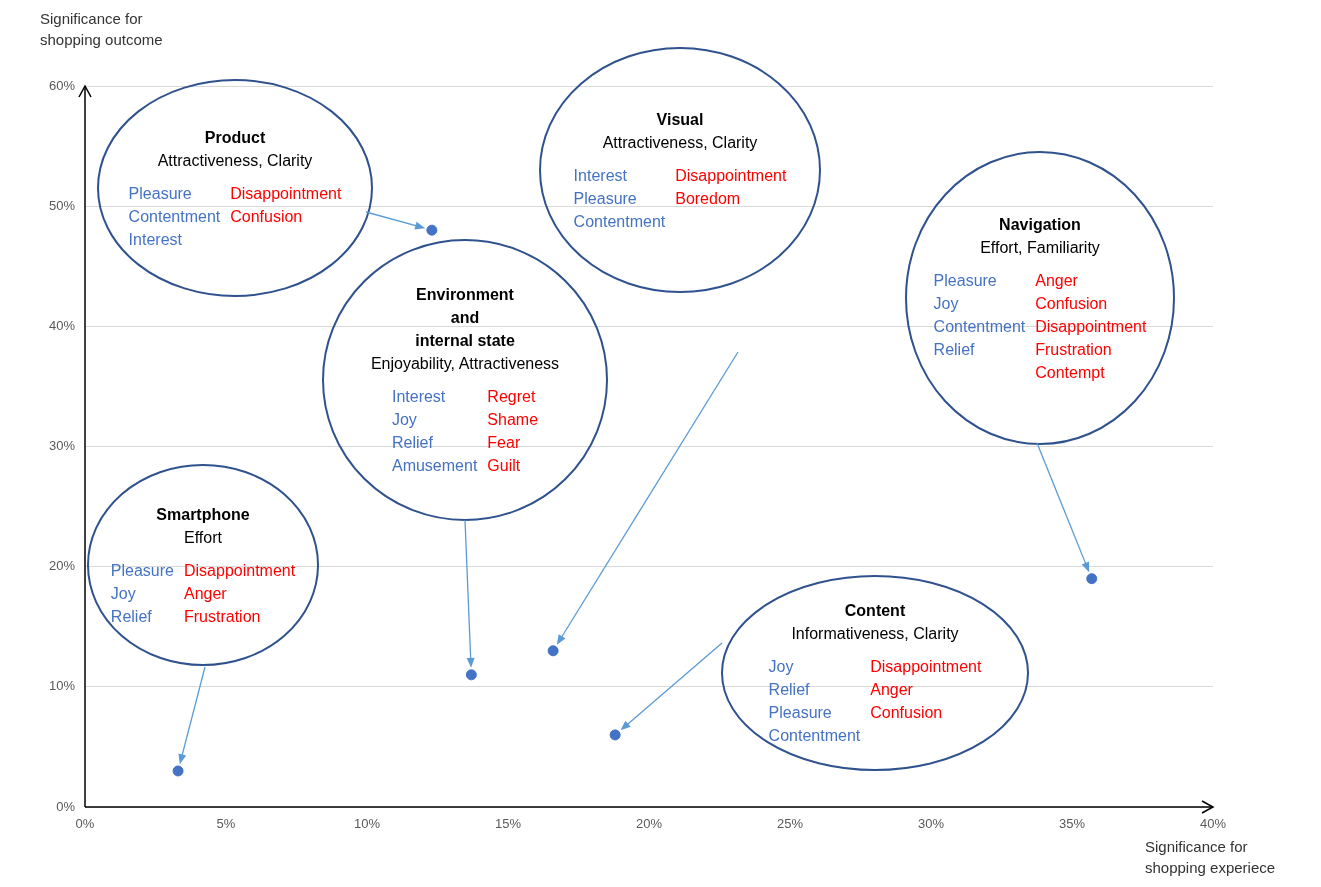  Describe the element at coordinates (731, 187) in the screenshot. I see `annotation: Disappointment Boredom` at that location.